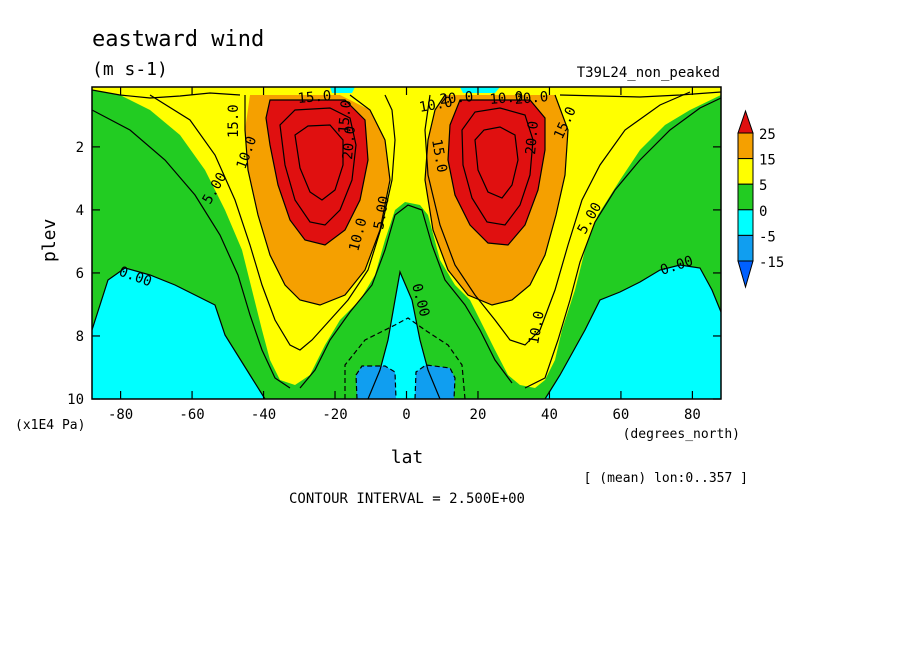 This screenshot has width=904, height=654. Describe the element at coordinates (49, 240) in the screenshot. I see `y-axis-label: plev` at that location.